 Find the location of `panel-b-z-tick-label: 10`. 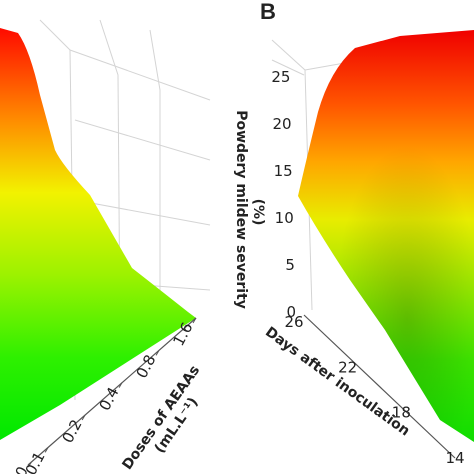

panel-b-z-tick-label: 10 is located at coordinates (284, 218).